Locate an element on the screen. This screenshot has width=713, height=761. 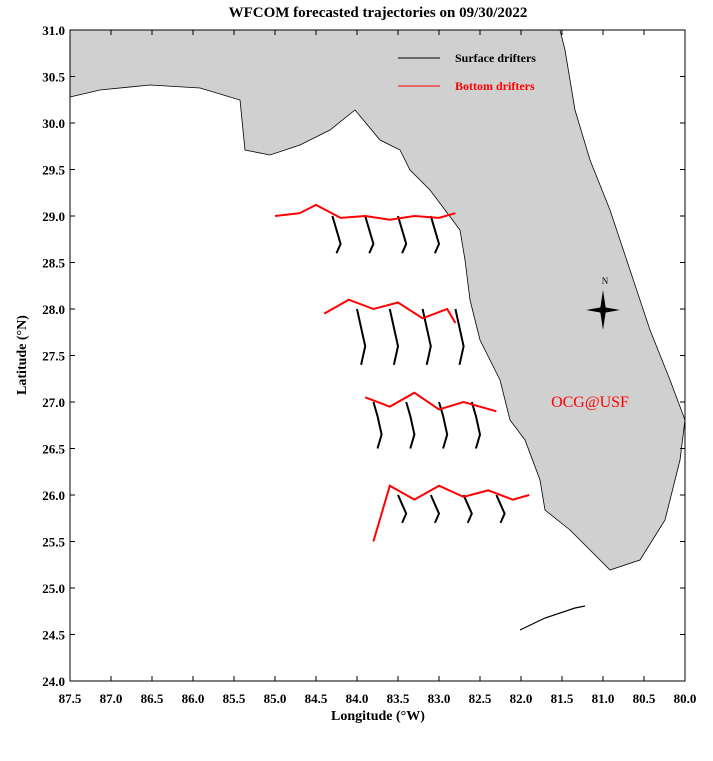
annotation: OCG@USF is located at coordinates (590, 402).